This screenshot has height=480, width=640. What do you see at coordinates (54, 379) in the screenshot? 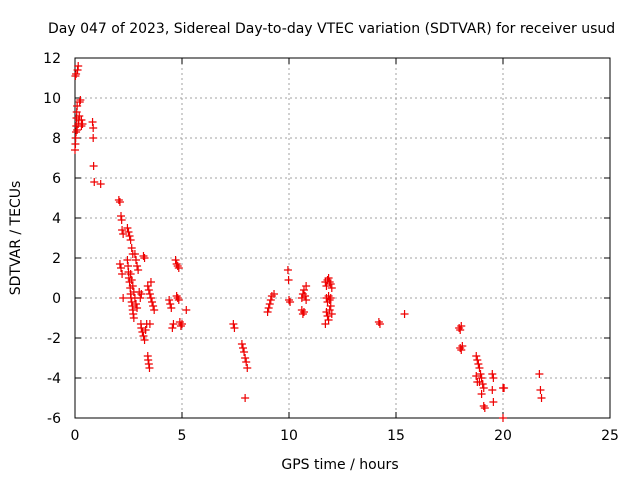
I see `y-tick-label: -4` at bounding box center [54, 379].